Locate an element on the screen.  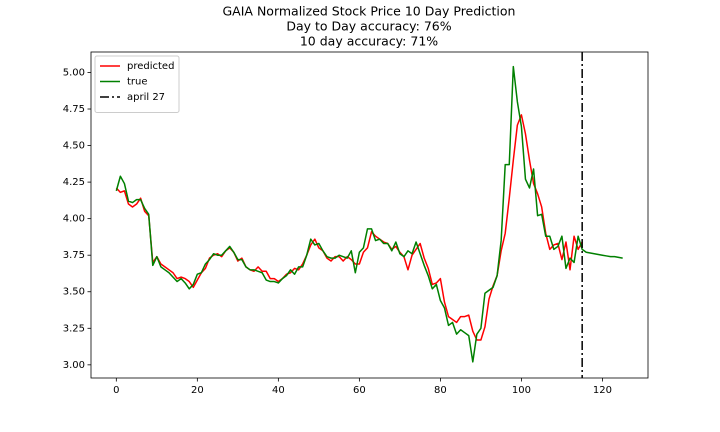
y-tick-label: 3.25 is located at coordinates (74, 328).